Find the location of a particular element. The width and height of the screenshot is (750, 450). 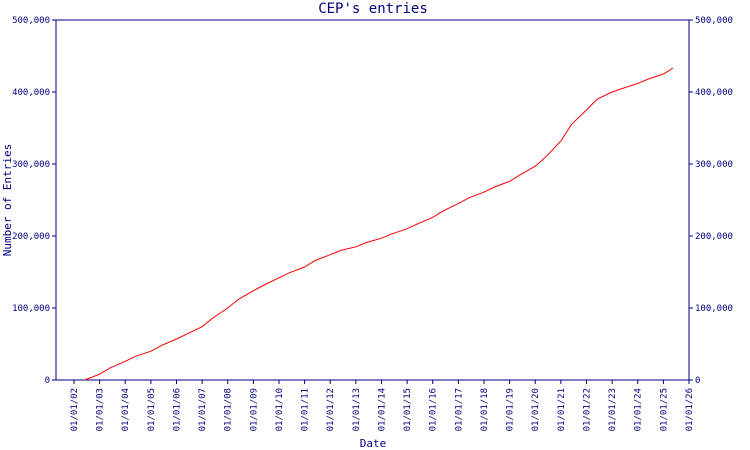

x-tick-label: 01/01/23 is located at coordinates (613, 409).